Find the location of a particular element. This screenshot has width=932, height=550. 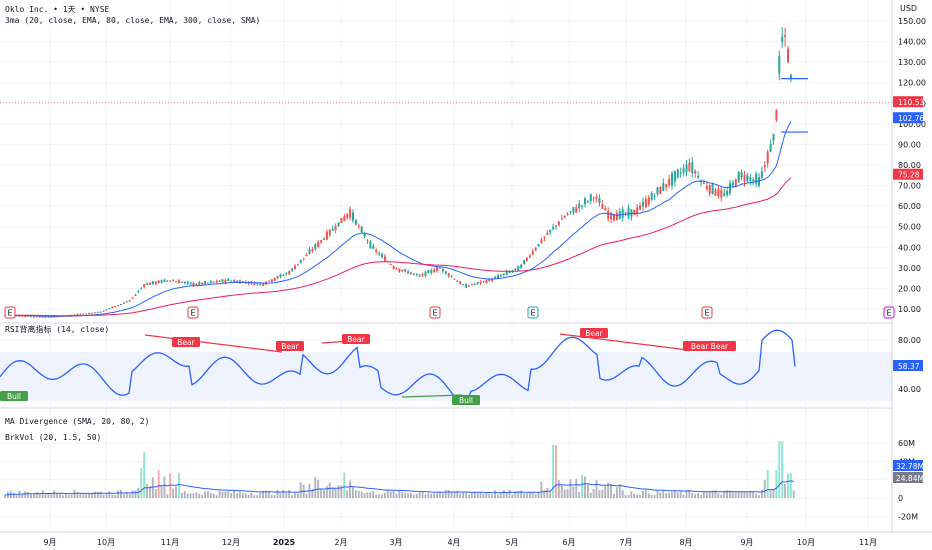

ma-divergence-legend: MA Divergence (SMA, 20, 80, 2) is located at coordinates (77, 421).